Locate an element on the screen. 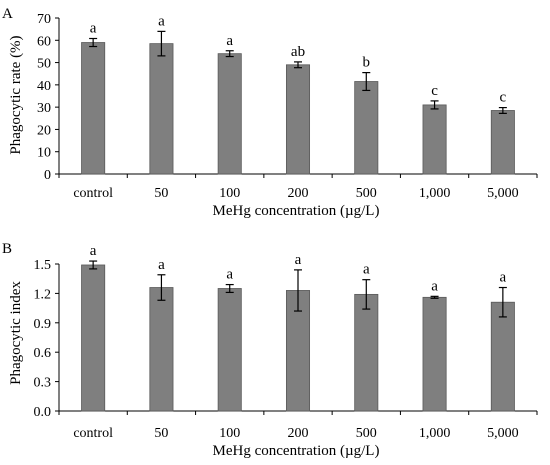 The height and width of the screenshot is (465, 550). panel-a-x-tick-label: 500 is located at coordinates (366, 193).